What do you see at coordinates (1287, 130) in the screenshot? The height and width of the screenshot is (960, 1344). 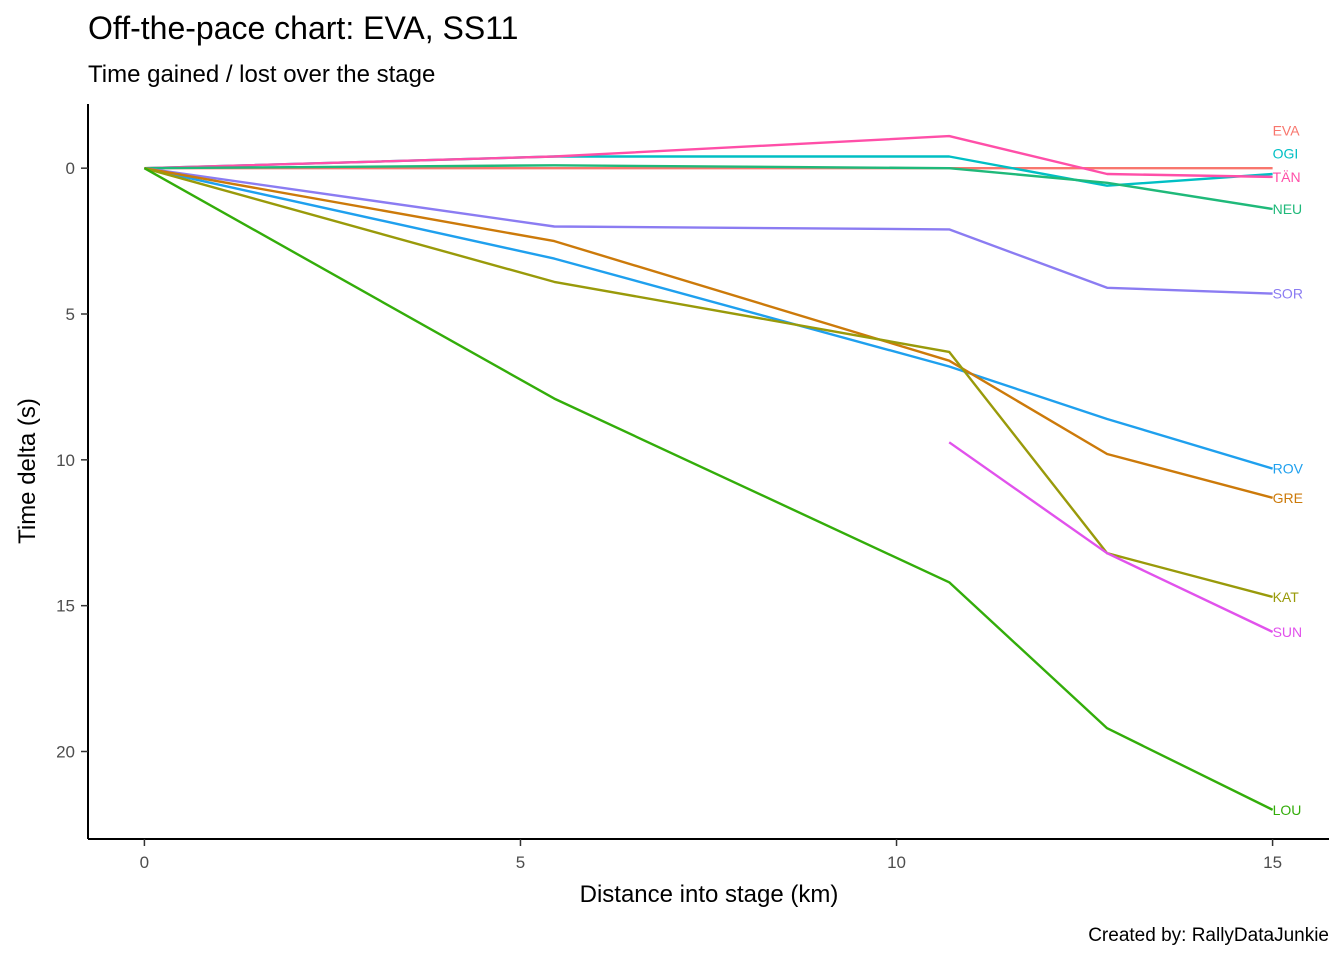 I see `series-label-eva: EVA` at bounding box center [1287, 130].